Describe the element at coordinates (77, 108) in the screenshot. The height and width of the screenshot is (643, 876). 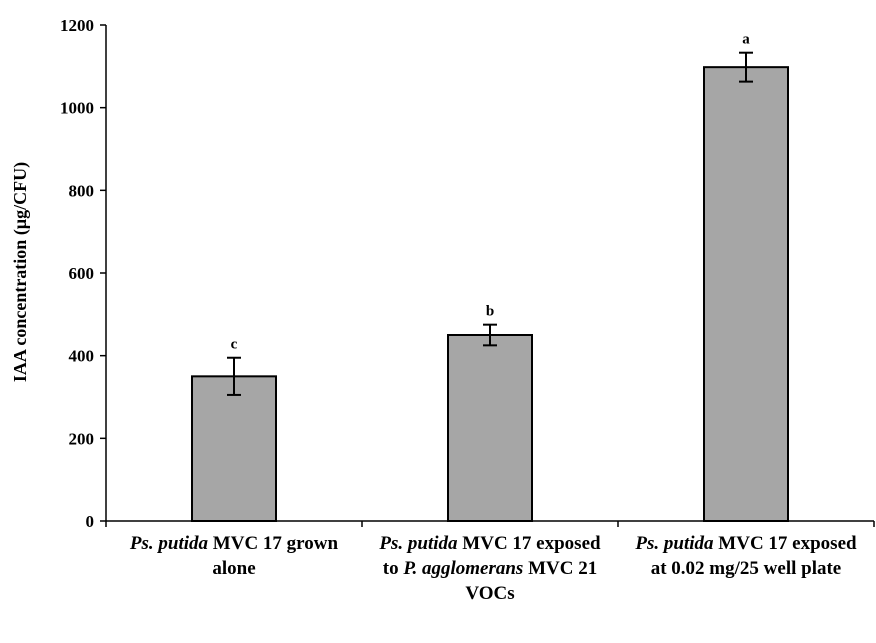
I see `y-tick-label: 1000` at that location.